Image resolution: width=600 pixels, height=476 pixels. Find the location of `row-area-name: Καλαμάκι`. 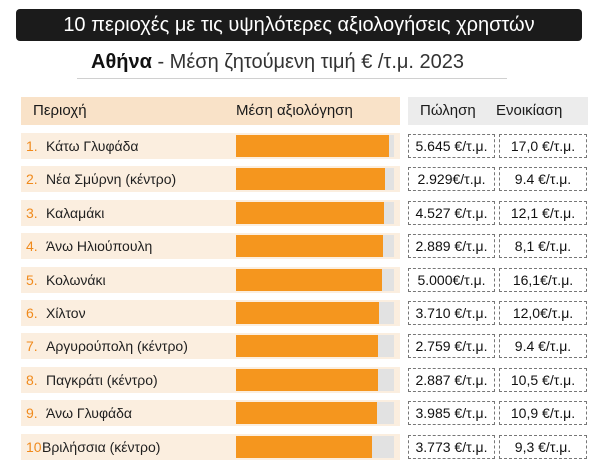

row-area-name: Καλαμάκι is located at coordinates (75, 212).